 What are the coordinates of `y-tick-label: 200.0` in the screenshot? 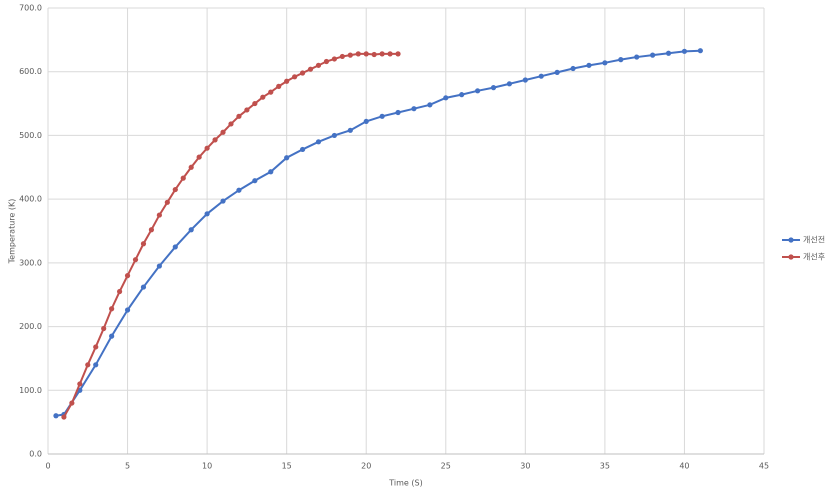 It's located at (30, 326).